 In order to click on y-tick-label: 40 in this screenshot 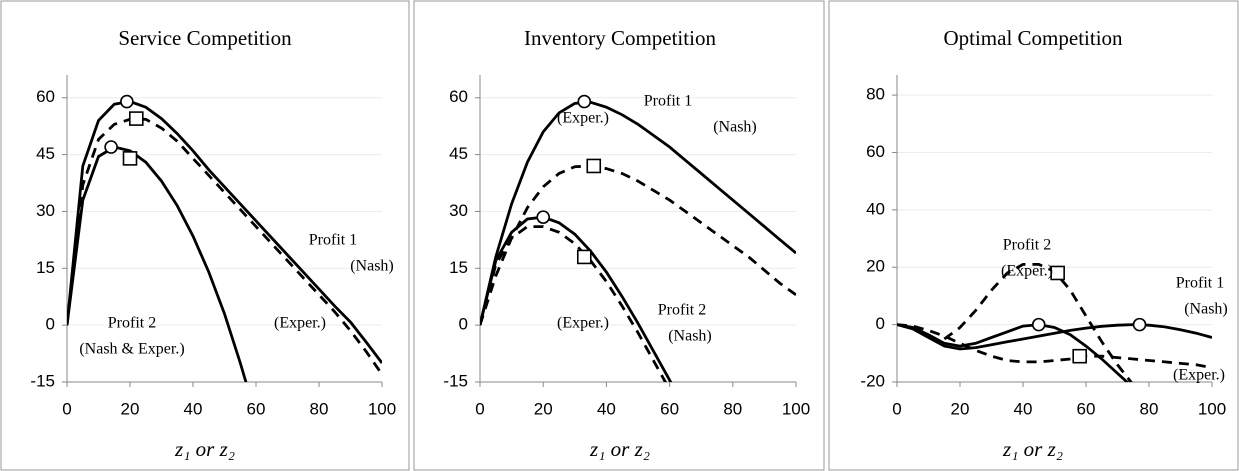, I will do `click(875, 208)`.